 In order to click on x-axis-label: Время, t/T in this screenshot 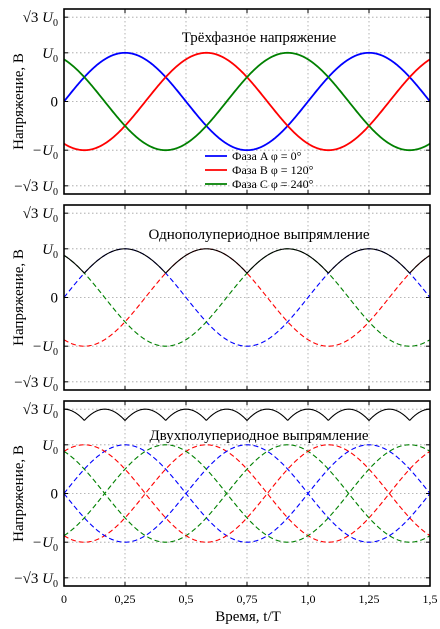, I will do `click(248, 617)`.